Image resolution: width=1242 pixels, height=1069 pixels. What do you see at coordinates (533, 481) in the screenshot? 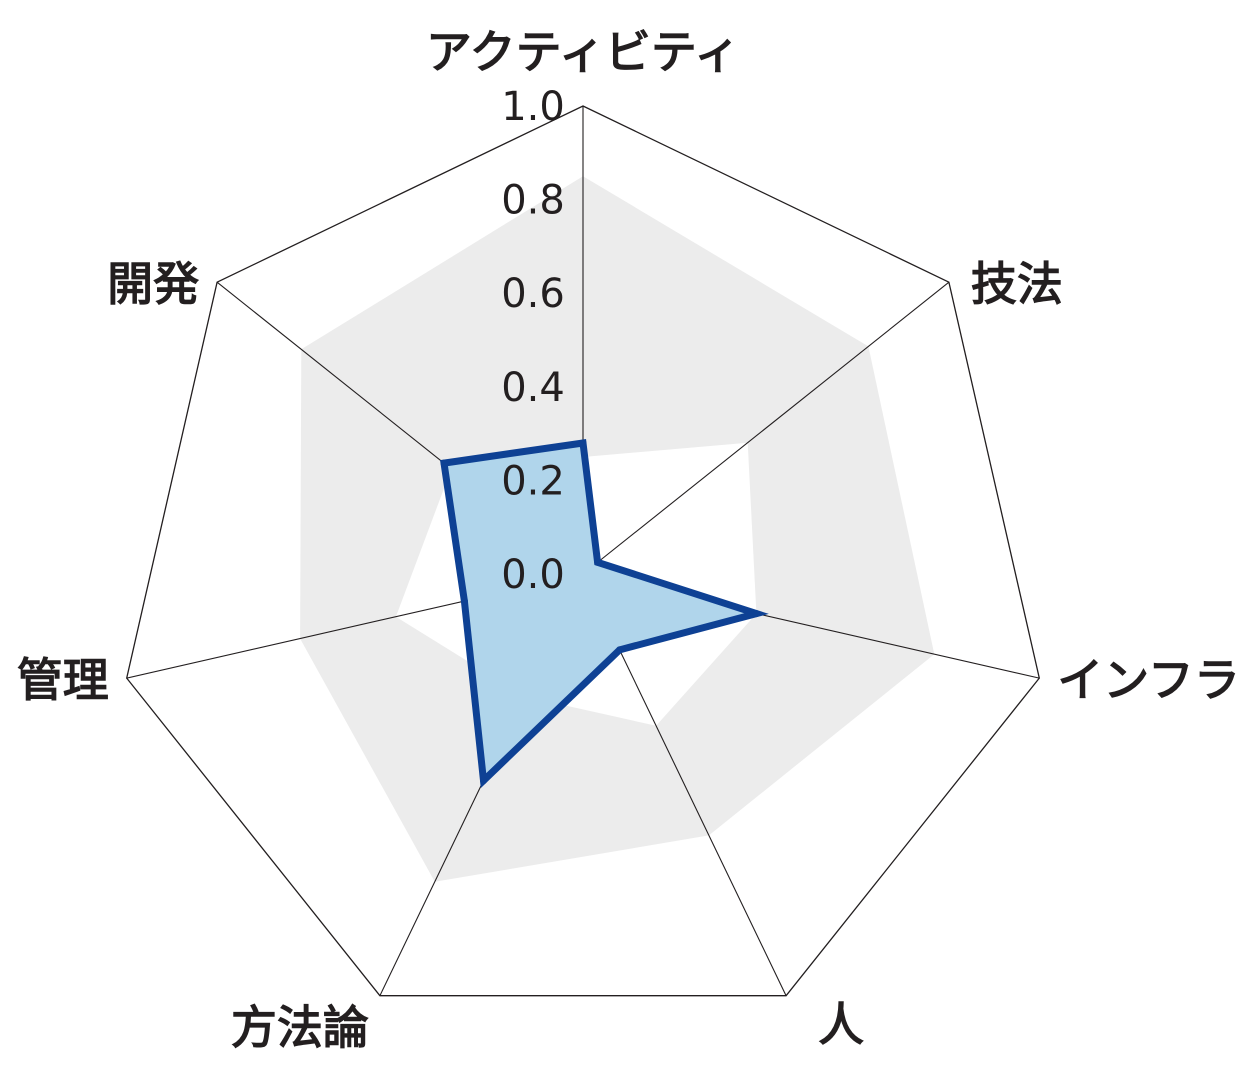
I see `tick-label: 0.2` at bounding box center [533, 481].